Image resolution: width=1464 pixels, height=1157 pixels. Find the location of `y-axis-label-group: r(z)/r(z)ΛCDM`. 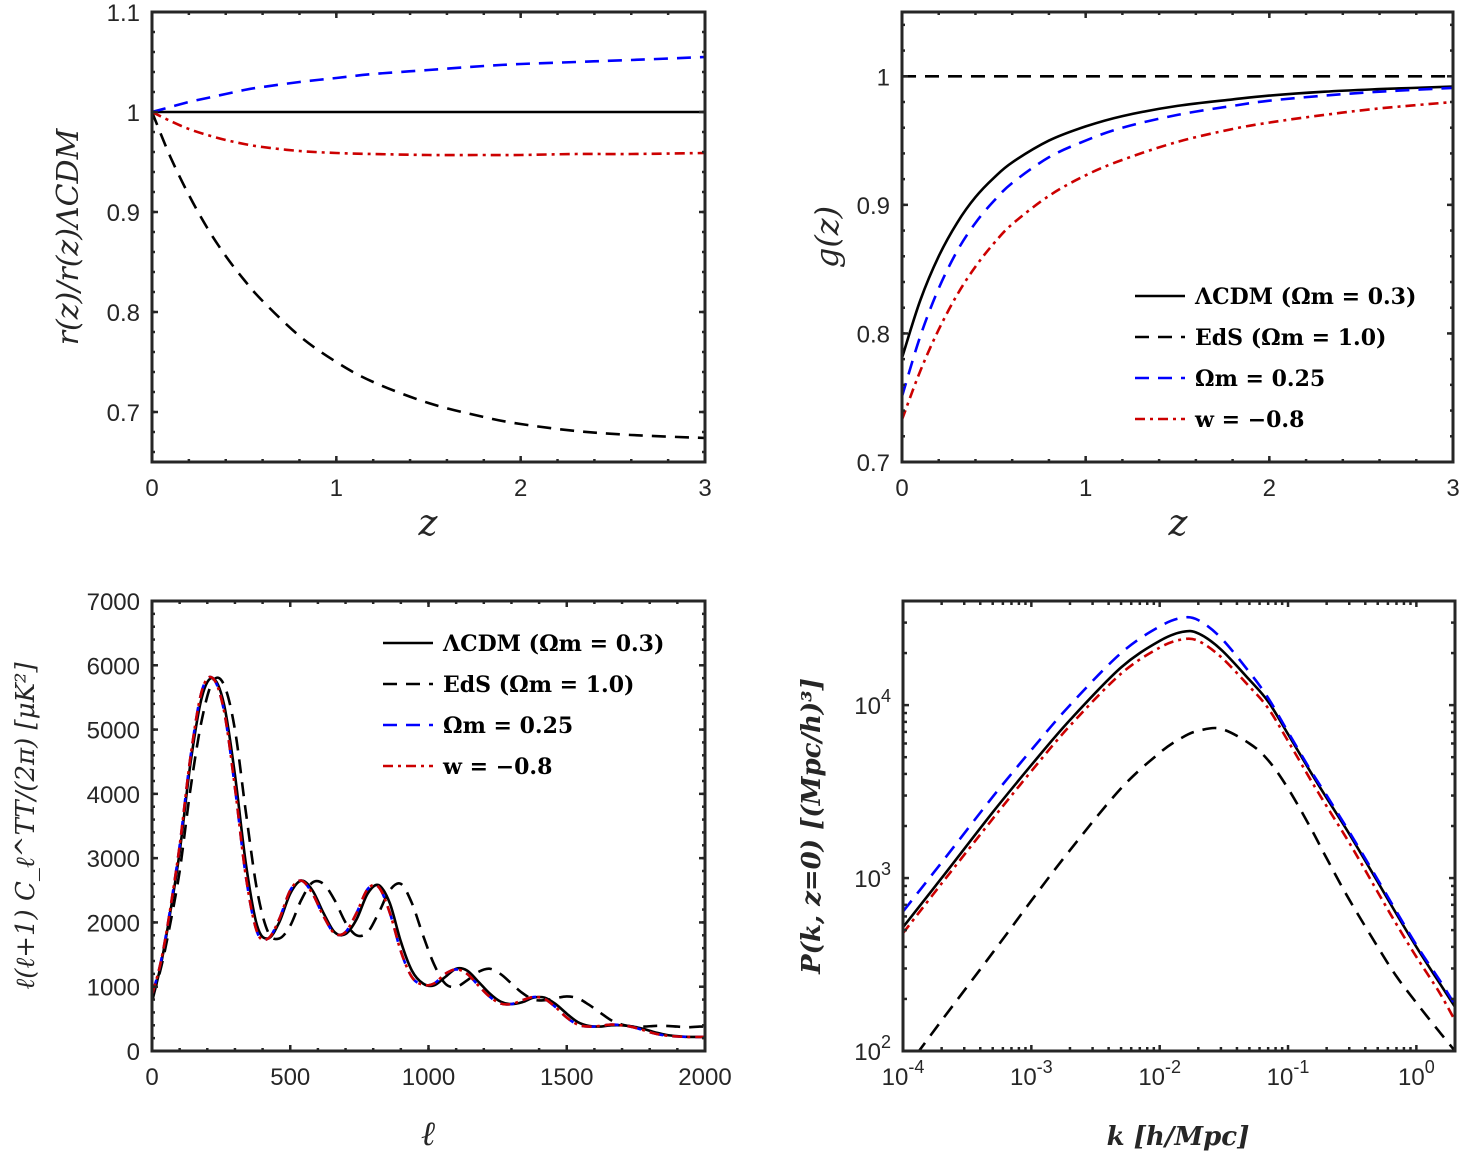

y-axis-label-group: r(z)/r(z)ΛCDM is located at coordinates (68, 236).